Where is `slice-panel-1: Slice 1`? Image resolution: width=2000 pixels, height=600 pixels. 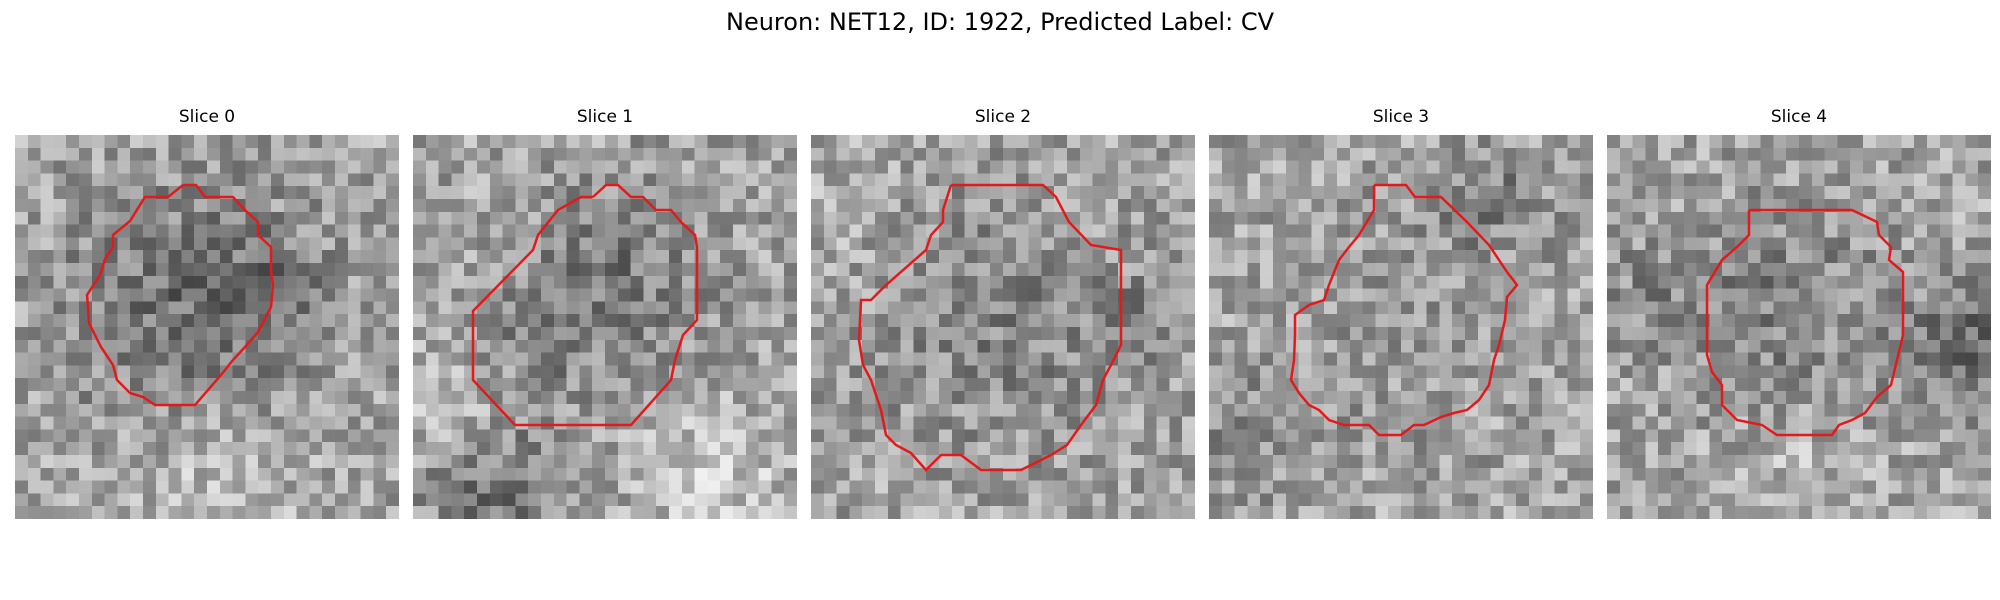
slice-panel-1: Slice 1 is located at coordinates (605, 312).